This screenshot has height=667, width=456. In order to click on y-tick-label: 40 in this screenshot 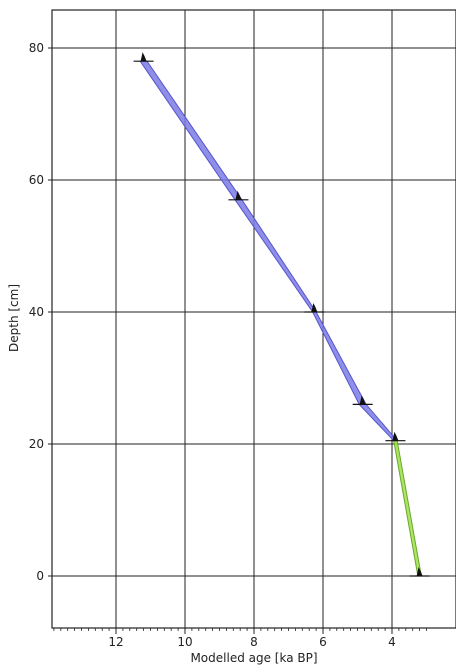, I will do `click(36, 312)`.